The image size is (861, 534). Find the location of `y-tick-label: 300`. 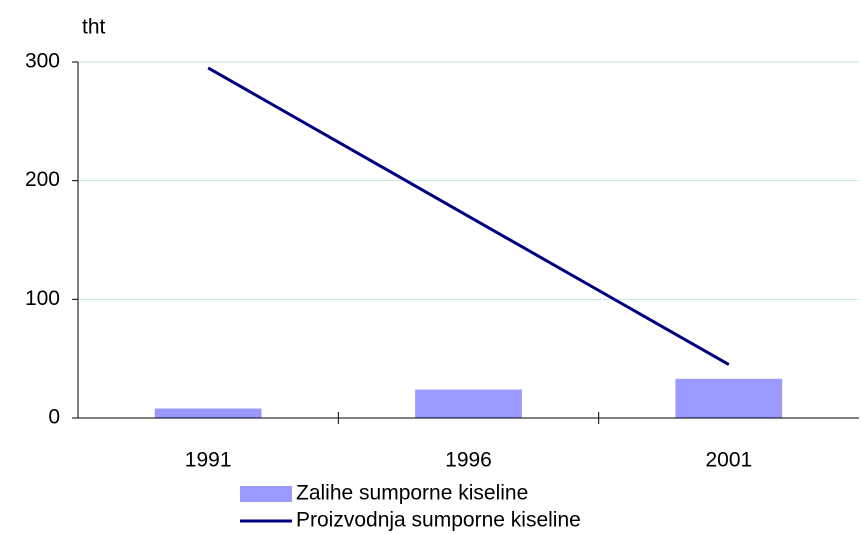

y-tick-label: 300 is located at coordinates (42, 61).